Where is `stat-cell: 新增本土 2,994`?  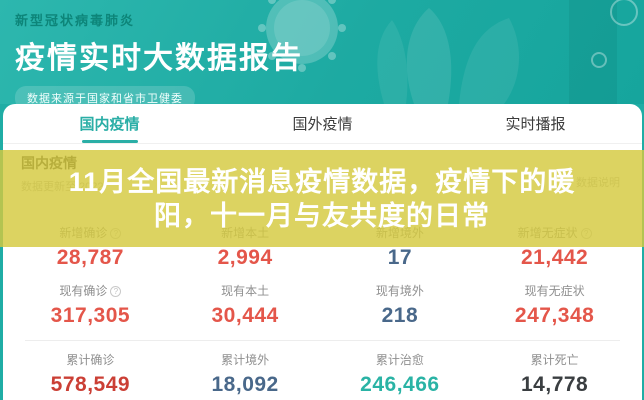 stat-cell: 新增本土 2,994 is located at coordinates (245, 247).